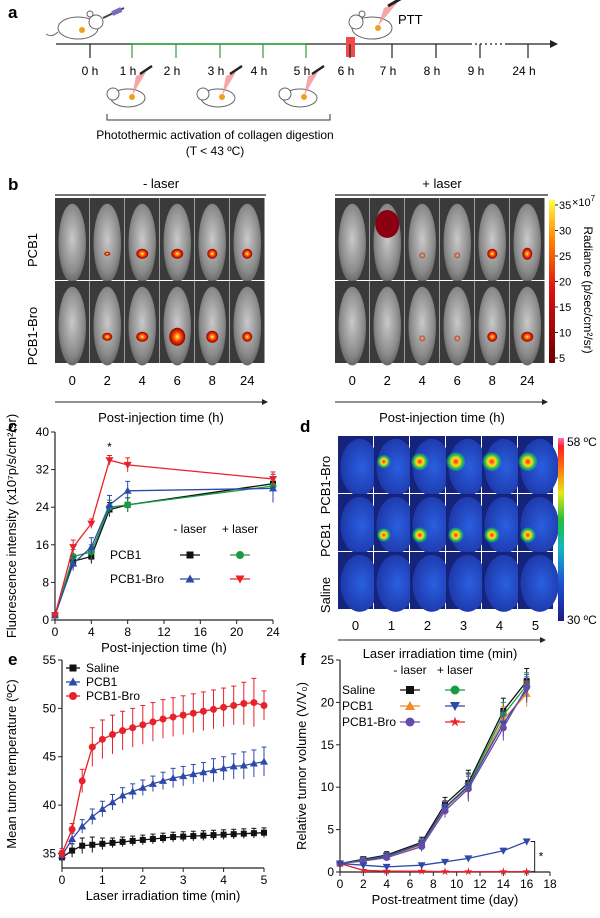 This screenshot has width=600, height=918. What do you see at coordinates (172, 71) in the screenshot?
I see `timeline-label-2: 2 h` at bounding box center [172, 71].